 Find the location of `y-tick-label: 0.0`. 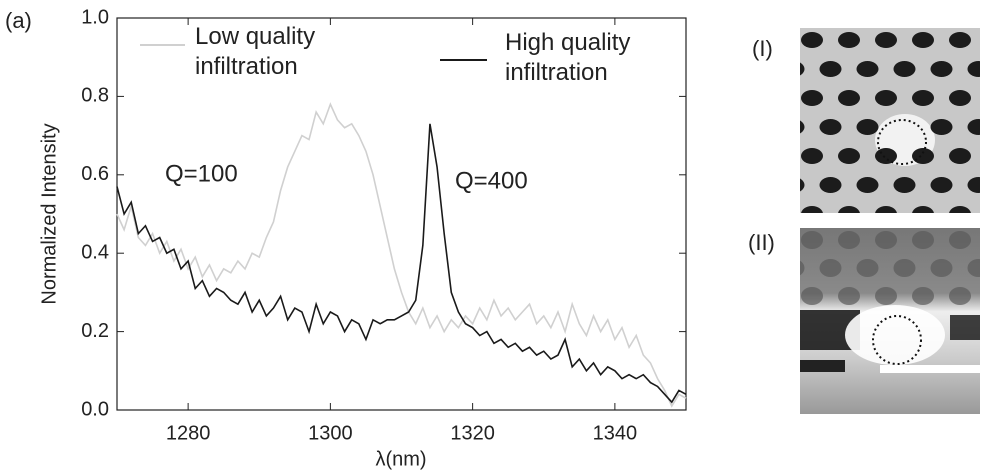

y-tick-label: 0.0 is located at coordinates (95, 409).